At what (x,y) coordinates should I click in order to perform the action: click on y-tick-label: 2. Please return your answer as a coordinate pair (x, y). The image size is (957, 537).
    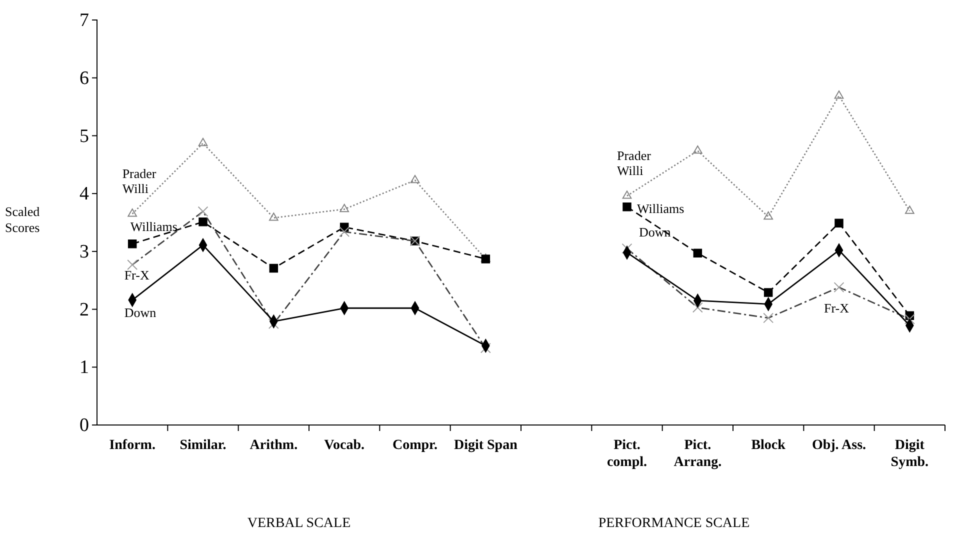
    Looking at the image, I should click on (84, 309).